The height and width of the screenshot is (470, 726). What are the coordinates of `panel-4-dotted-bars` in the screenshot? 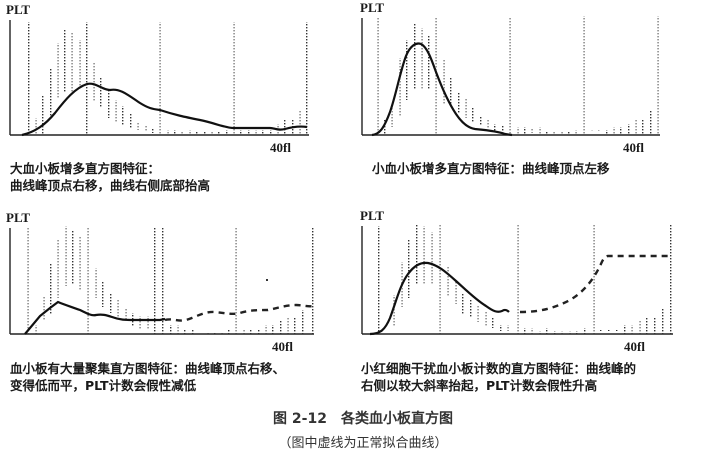 It's located at (528, 279).